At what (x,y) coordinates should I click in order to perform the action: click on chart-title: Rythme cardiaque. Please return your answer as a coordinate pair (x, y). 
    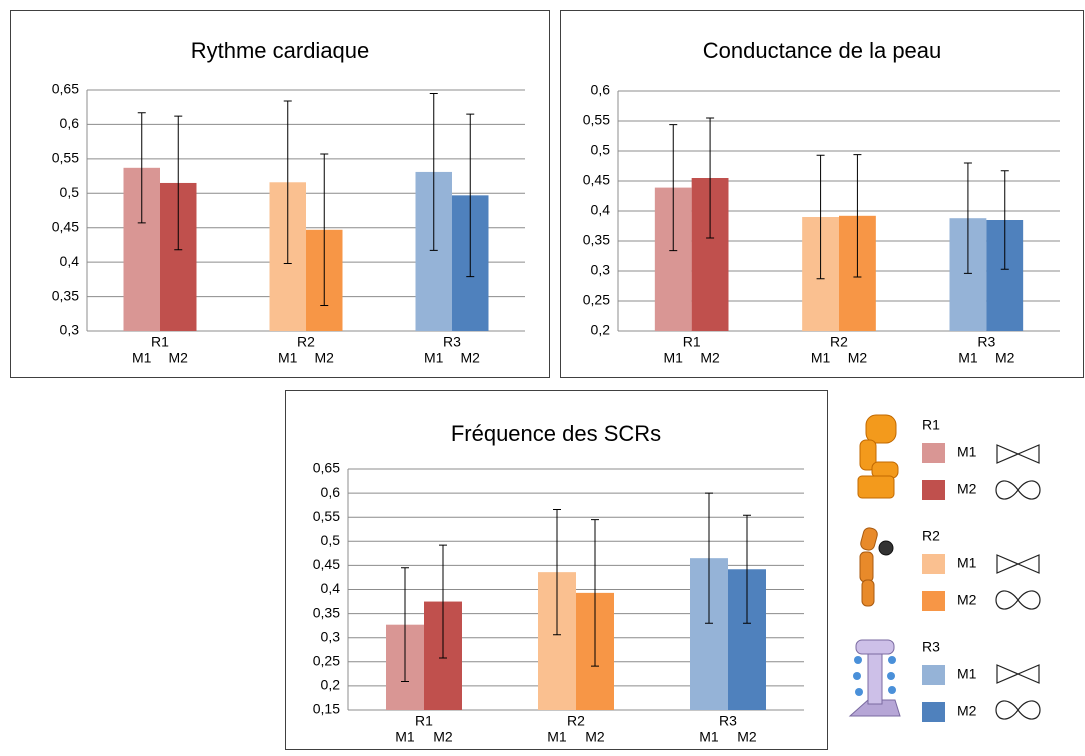
    Looking at the image, I should click on (280, 50).